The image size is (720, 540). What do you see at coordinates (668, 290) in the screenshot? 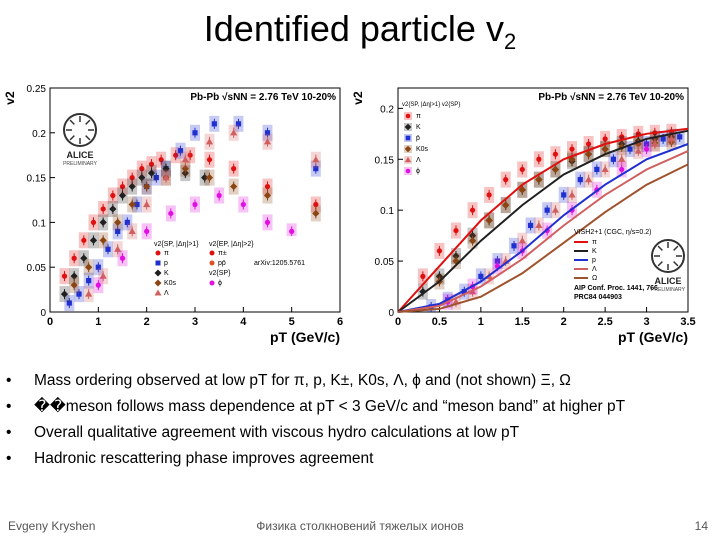
I see `alice-logo-subtext: PRELIMINARY` at bounding box center [668, 290].